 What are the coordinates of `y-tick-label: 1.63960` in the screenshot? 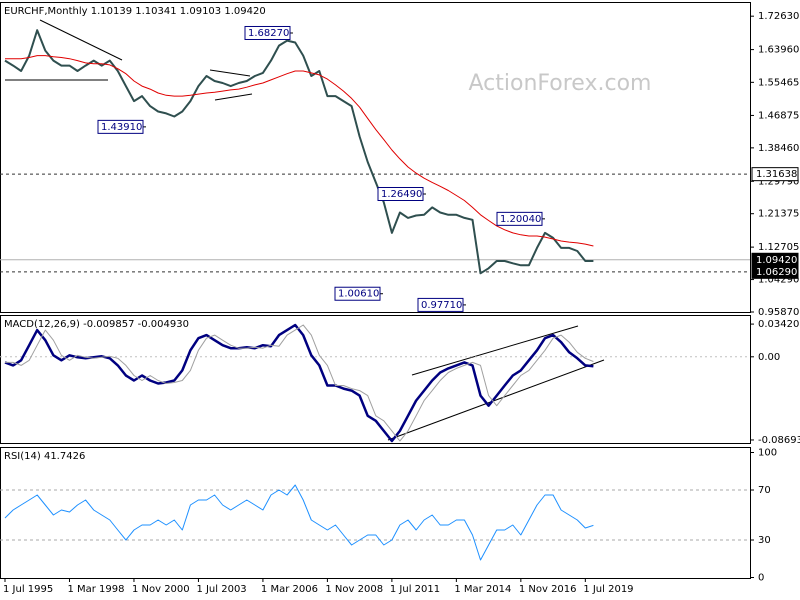 It's located at (778, 50).